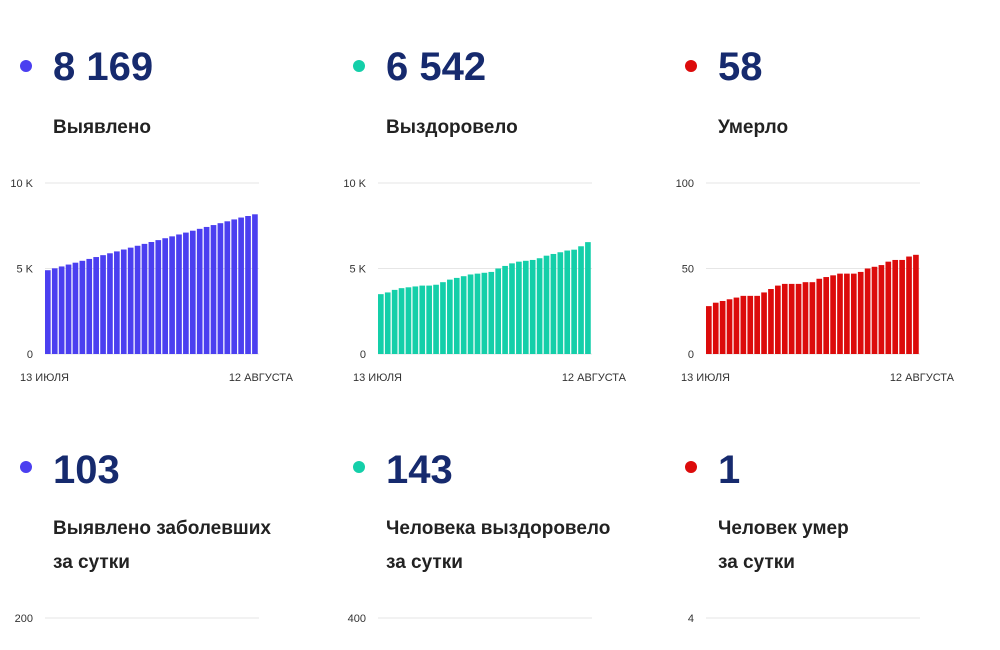 This screenshot has height=650, width=1000. Describe the element at coordinates (685, 184) in the screenshot. I see `y-tick-label: 100` at that location.